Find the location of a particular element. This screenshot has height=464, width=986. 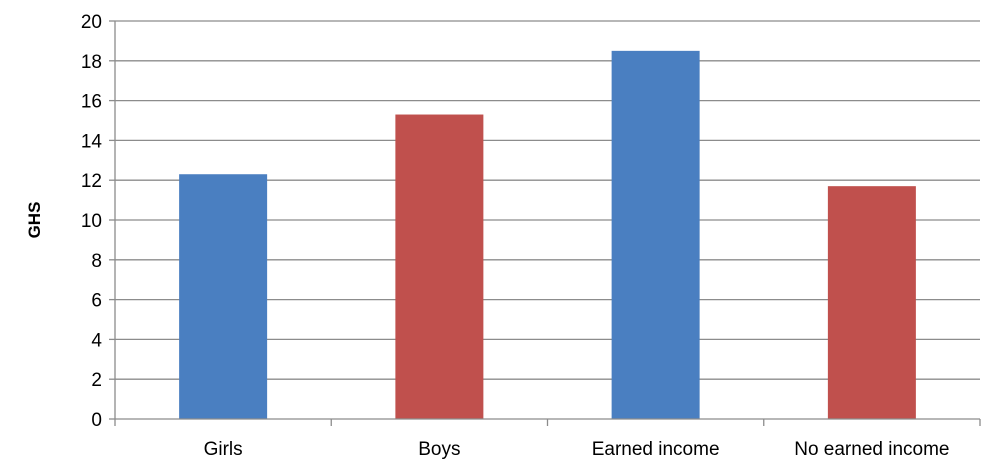

y-tick-label: 20 is located at coordinates (91, 22).